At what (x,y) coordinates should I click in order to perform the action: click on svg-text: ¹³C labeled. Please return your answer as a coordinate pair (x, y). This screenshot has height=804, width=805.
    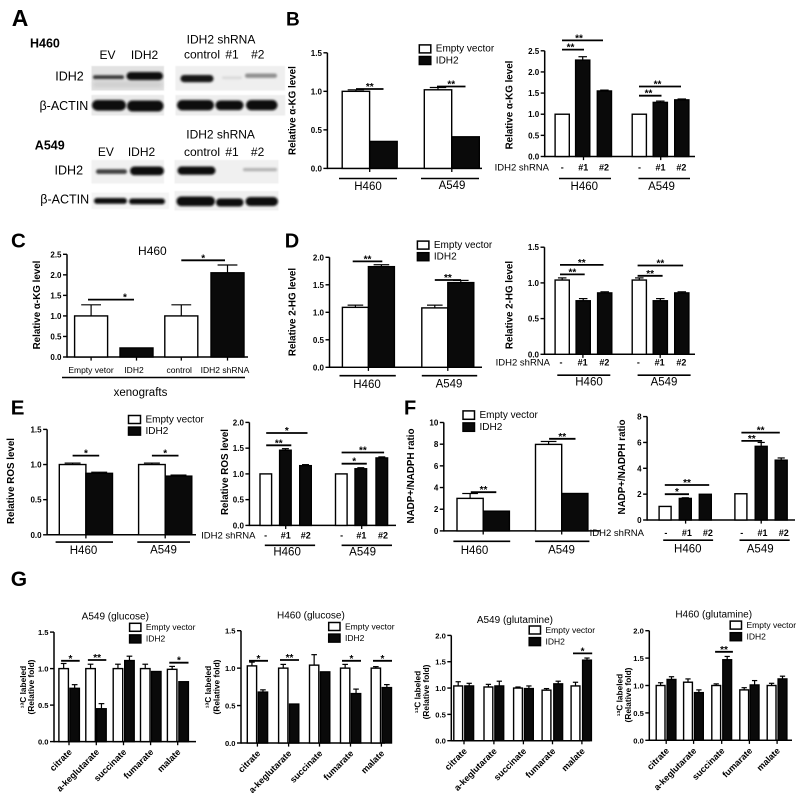
    Looking at the image, I should click on (418, 692).